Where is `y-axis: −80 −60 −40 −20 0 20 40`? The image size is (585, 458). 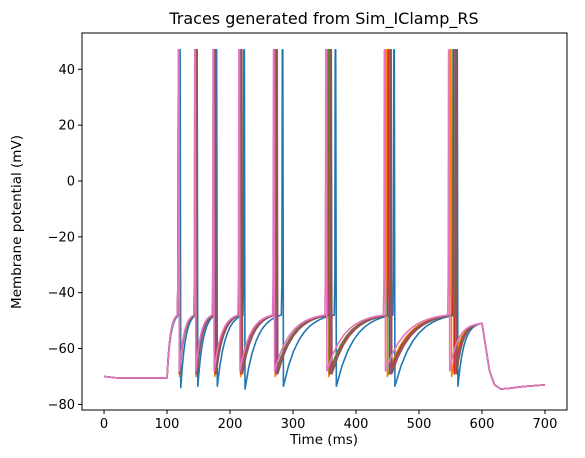 y-axis: −80 −60 −40 −20 0 20 40 is located at coordinates (65, 238).